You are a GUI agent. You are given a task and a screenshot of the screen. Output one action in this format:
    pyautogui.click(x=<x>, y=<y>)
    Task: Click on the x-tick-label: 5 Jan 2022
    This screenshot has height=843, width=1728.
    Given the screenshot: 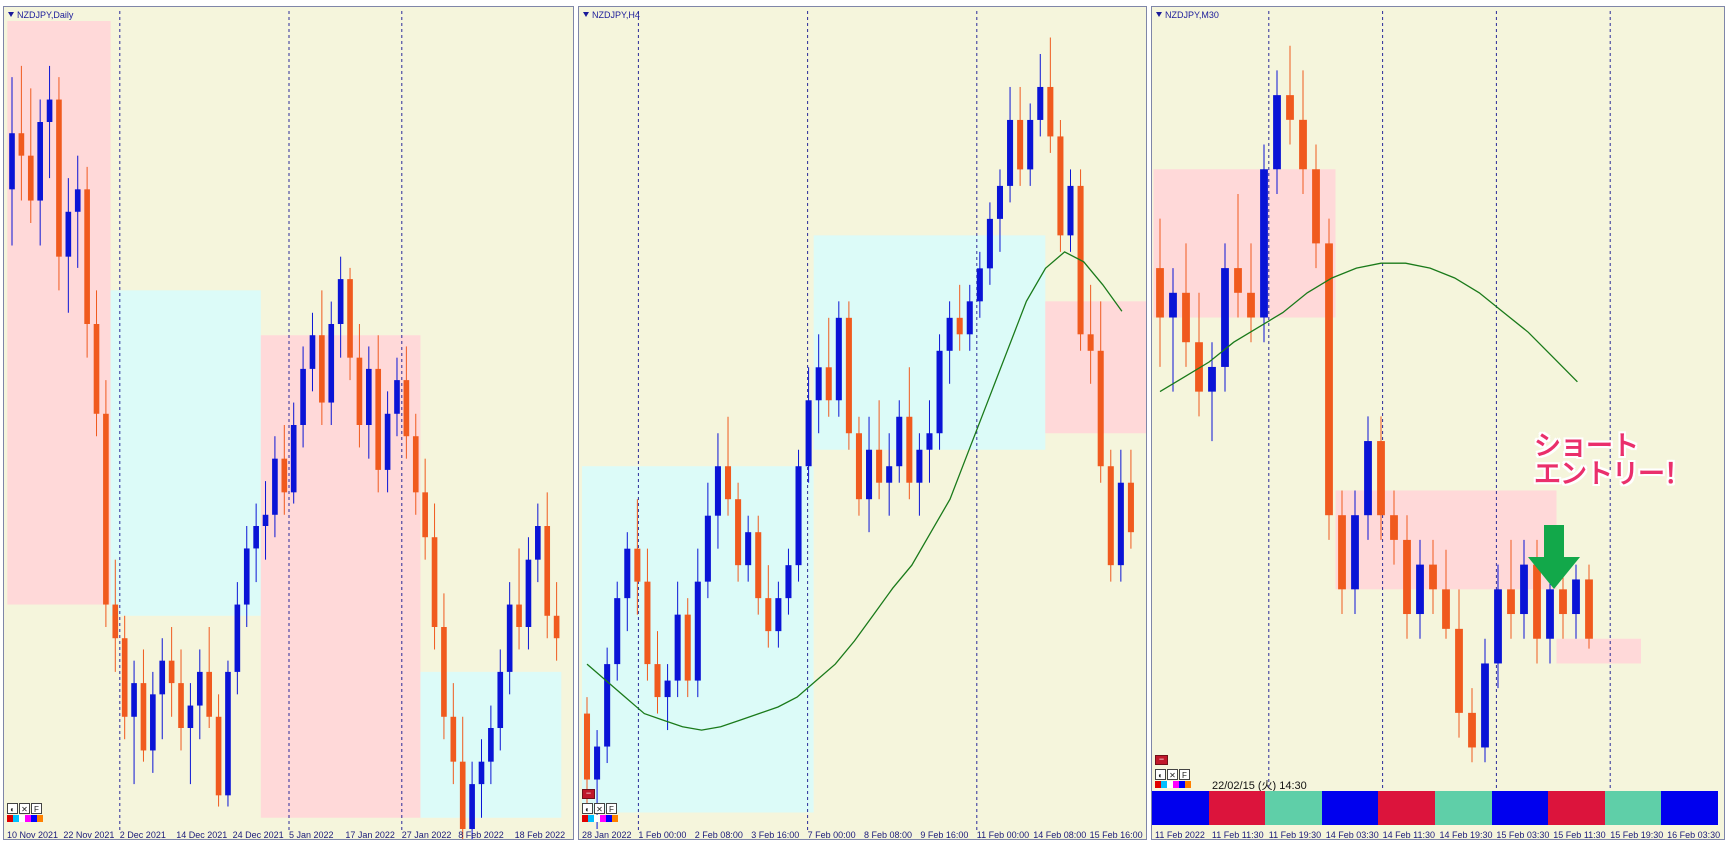 What is the action you would take?
    pyautogui.click(x=311, y=835)
    